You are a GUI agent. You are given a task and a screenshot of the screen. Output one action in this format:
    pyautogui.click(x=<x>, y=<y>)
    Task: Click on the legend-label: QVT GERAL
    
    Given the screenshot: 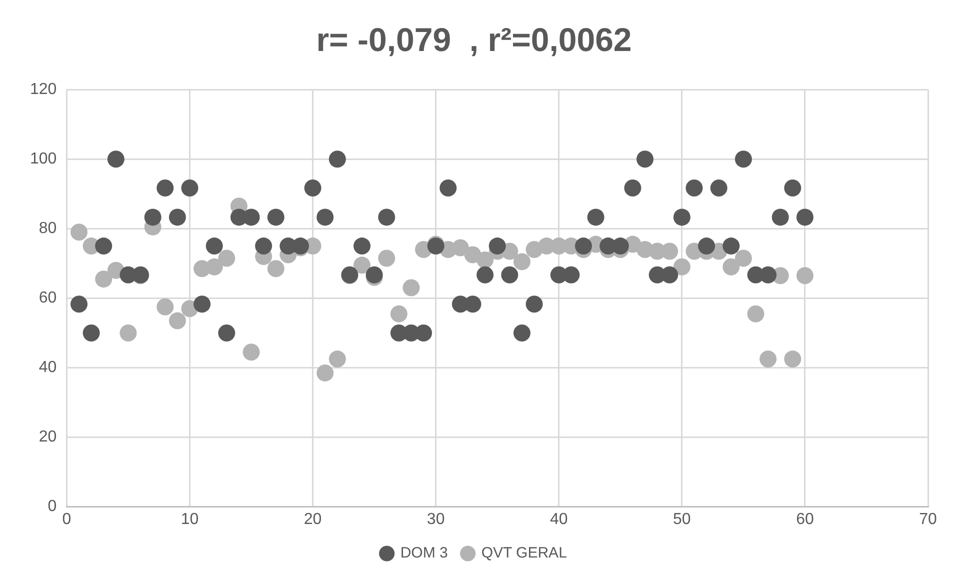 What is the action you would take?
    pyautogui.click(x=524, y=553)
    